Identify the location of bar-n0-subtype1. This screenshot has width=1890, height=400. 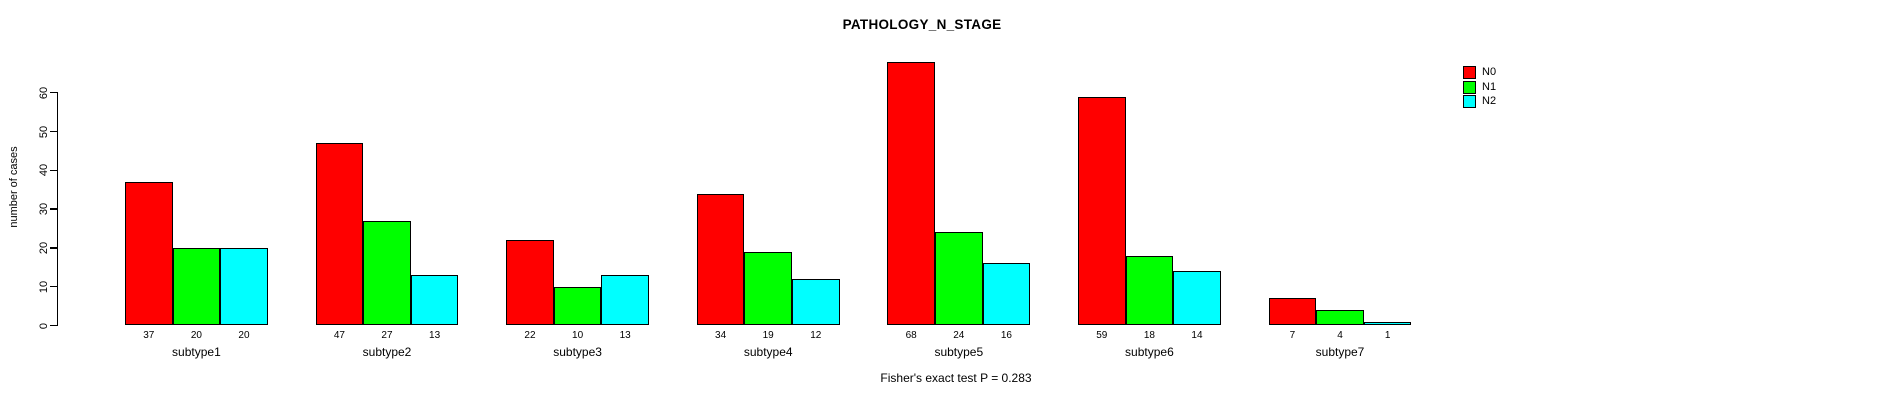
(149, 253).